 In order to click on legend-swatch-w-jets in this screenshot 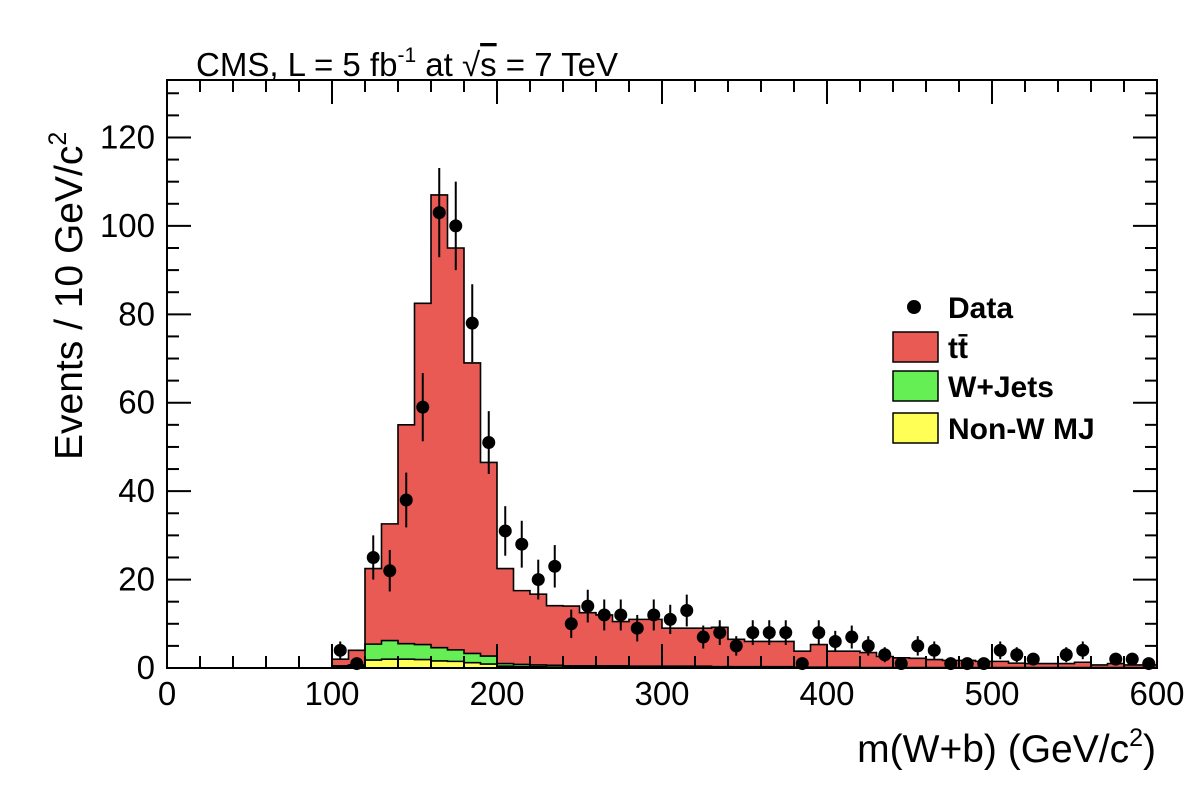, I will do `click(915, 386)`.